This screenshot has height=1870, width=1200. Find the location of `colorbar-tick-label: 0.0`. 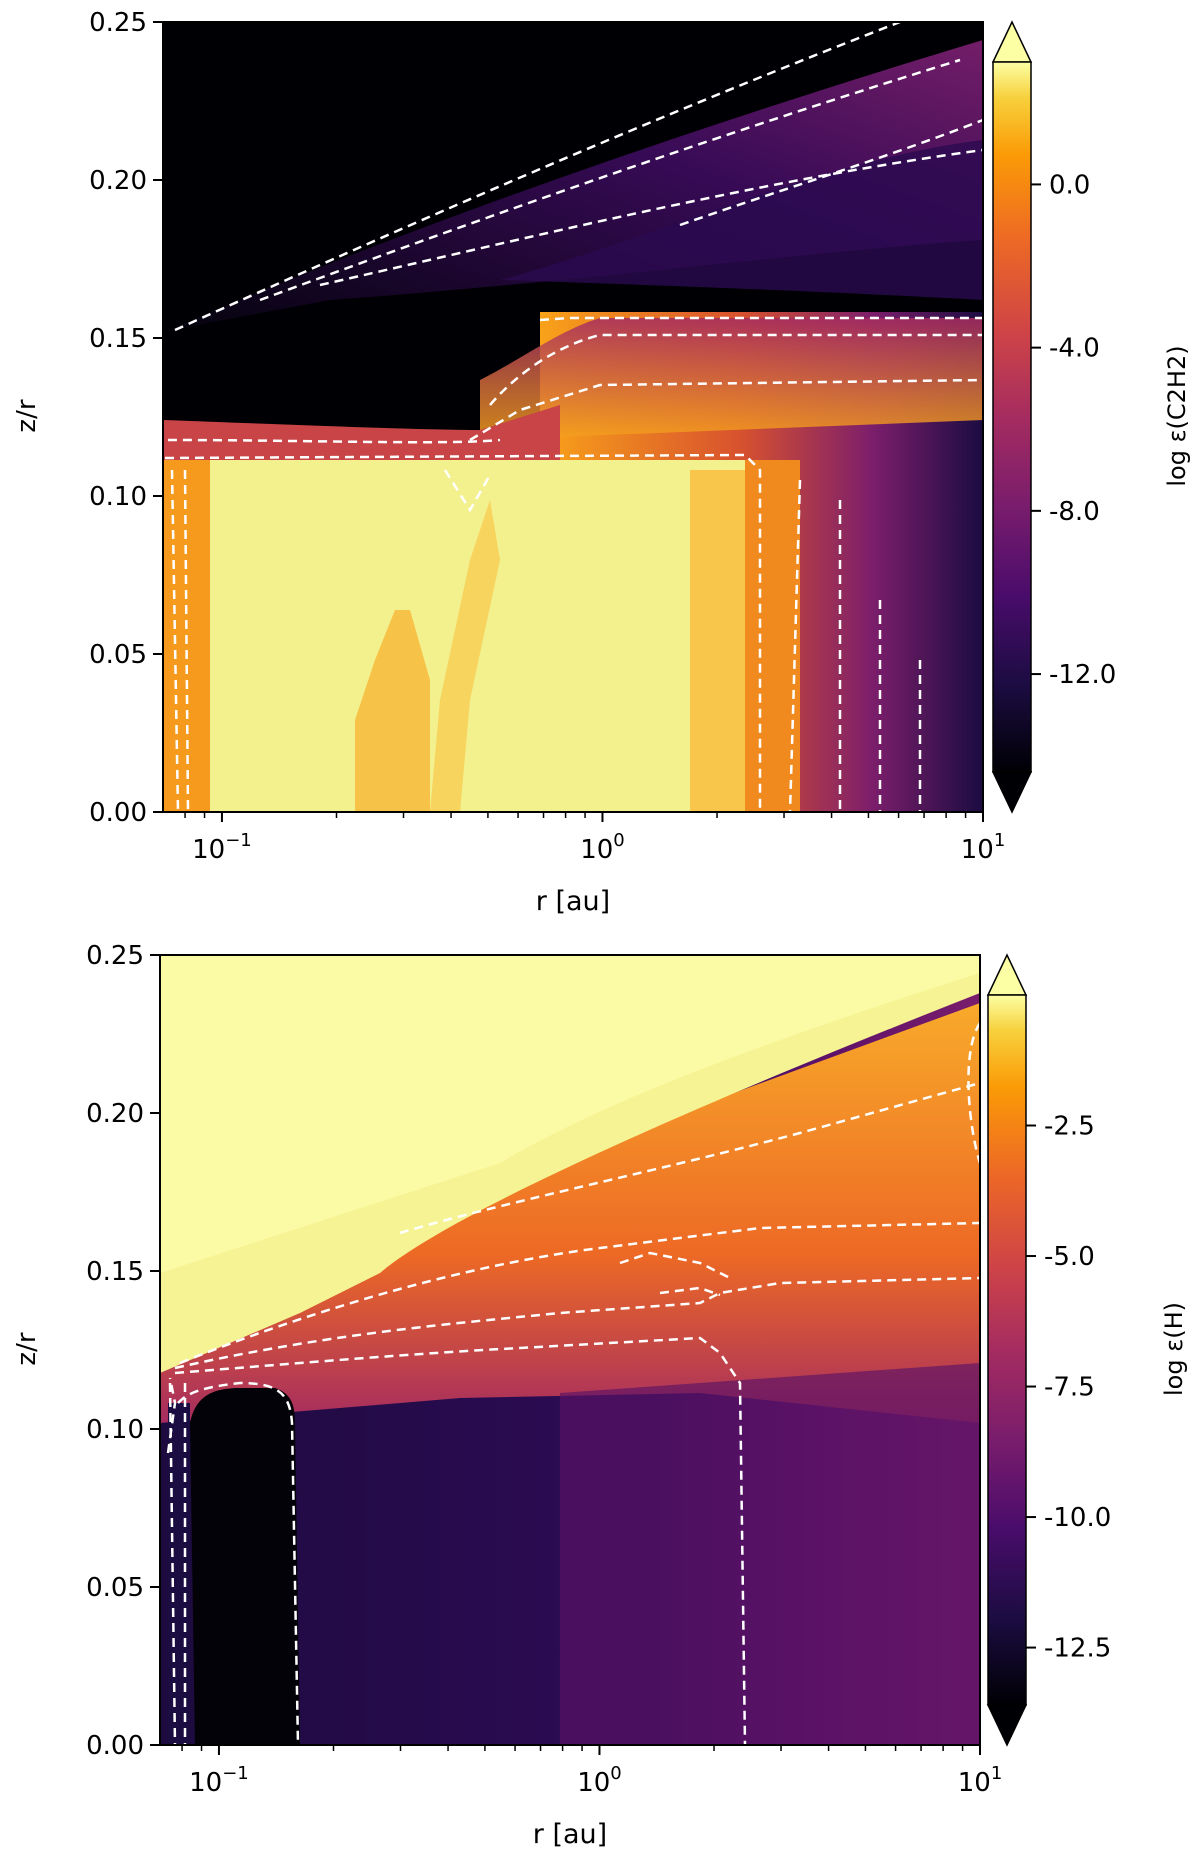

colorbar-tick-label: 0.0 is located at coordinates (1069, 185).